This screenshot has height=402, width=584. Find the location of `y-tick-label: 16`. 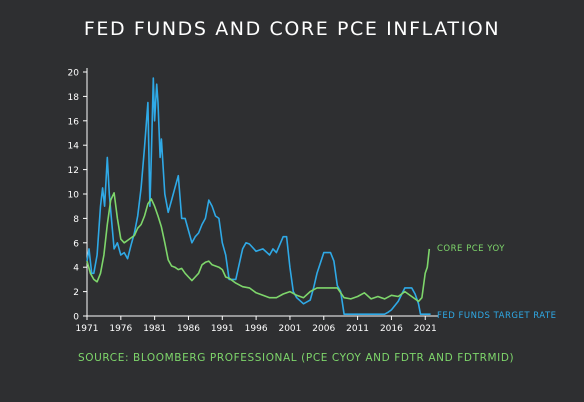

y-tick-label: 16 is located at coordinates (74, 122).